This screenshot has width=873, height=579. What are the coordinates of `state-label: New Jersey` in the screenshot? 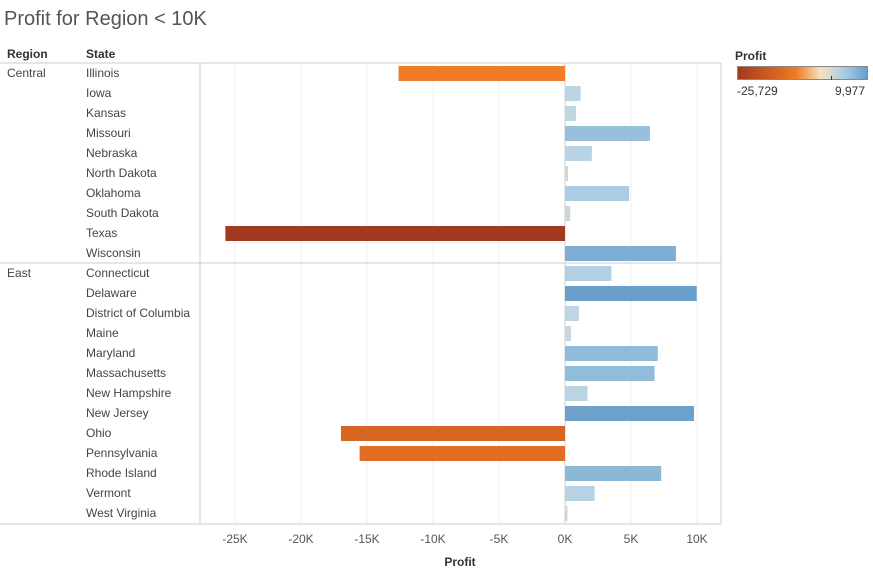 It's located at (117, 413).